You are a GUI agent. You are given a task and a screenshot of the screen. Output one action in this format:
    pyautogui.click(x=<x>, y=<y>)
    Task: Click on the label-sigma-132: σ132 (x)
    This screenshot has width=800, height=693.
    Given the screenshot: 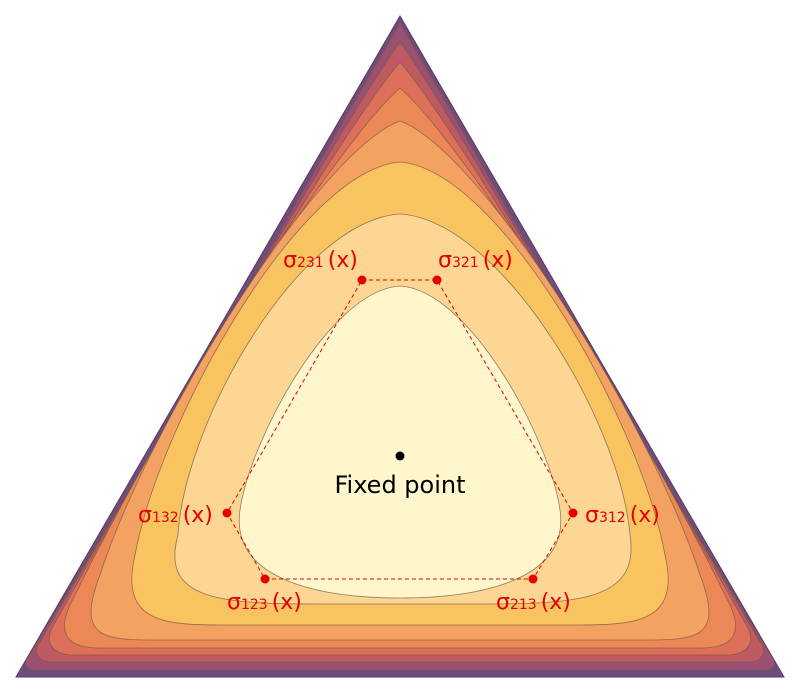 What is the action you would take?
    pyautogui.click(x=175, y=515)
    